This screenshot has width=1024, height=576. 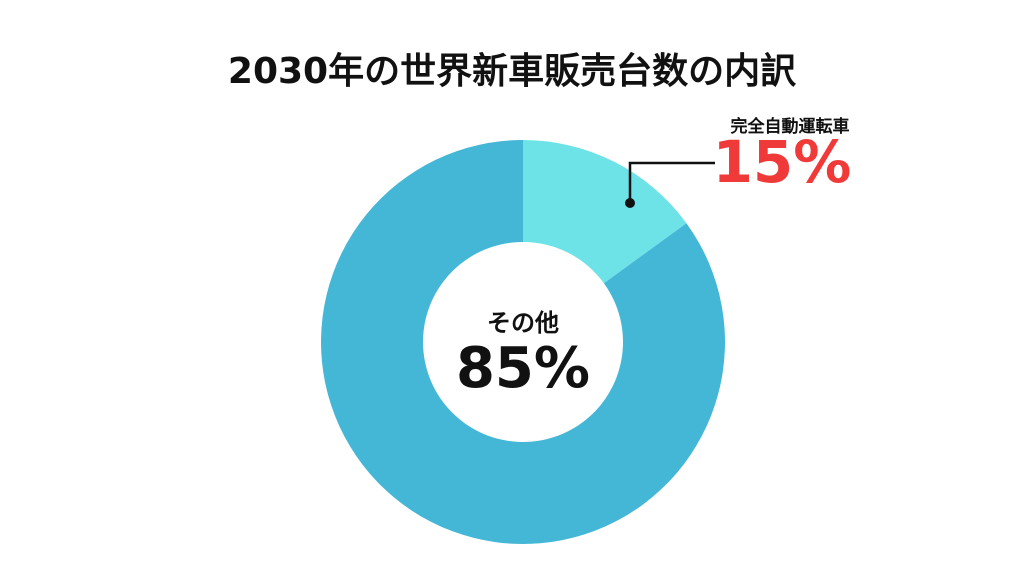 What do you see at coordinates (605, 212) in the screenshot?
I see `slice` at bounding box center [605, 212].